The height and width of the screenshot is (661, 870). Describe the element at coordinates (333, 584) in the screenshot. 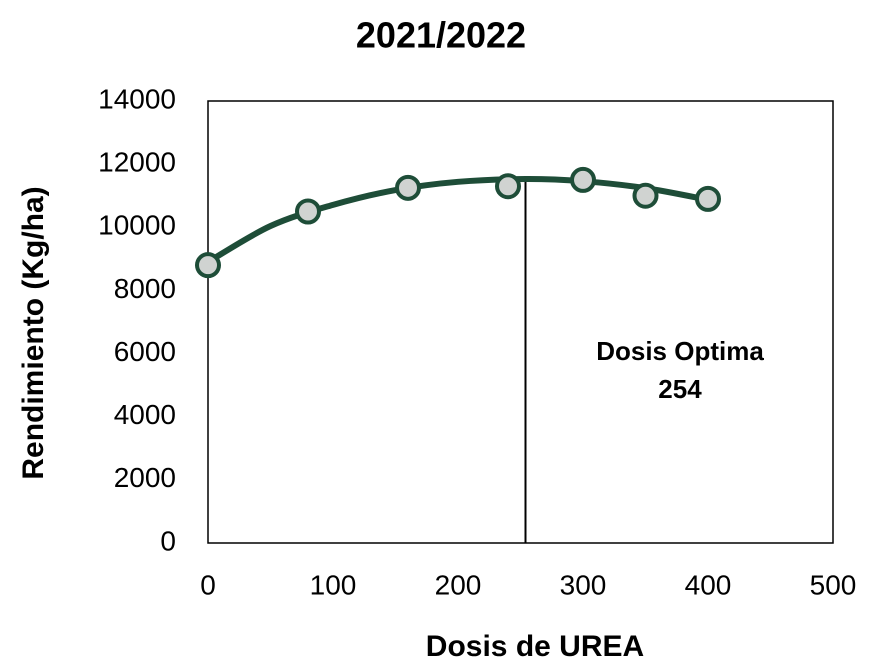

I see `x-tick-label: 100` at that location.